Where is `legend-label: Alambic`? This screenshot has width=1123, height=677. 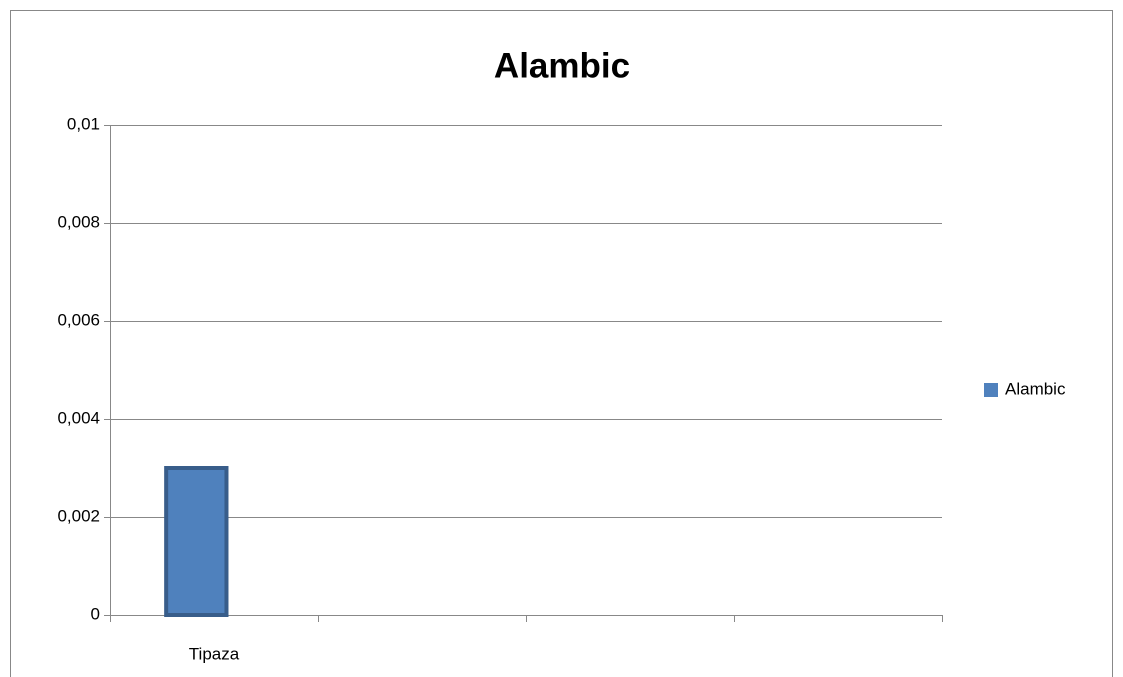
legend-label: Alambic is located at coordinates (1035, 388).